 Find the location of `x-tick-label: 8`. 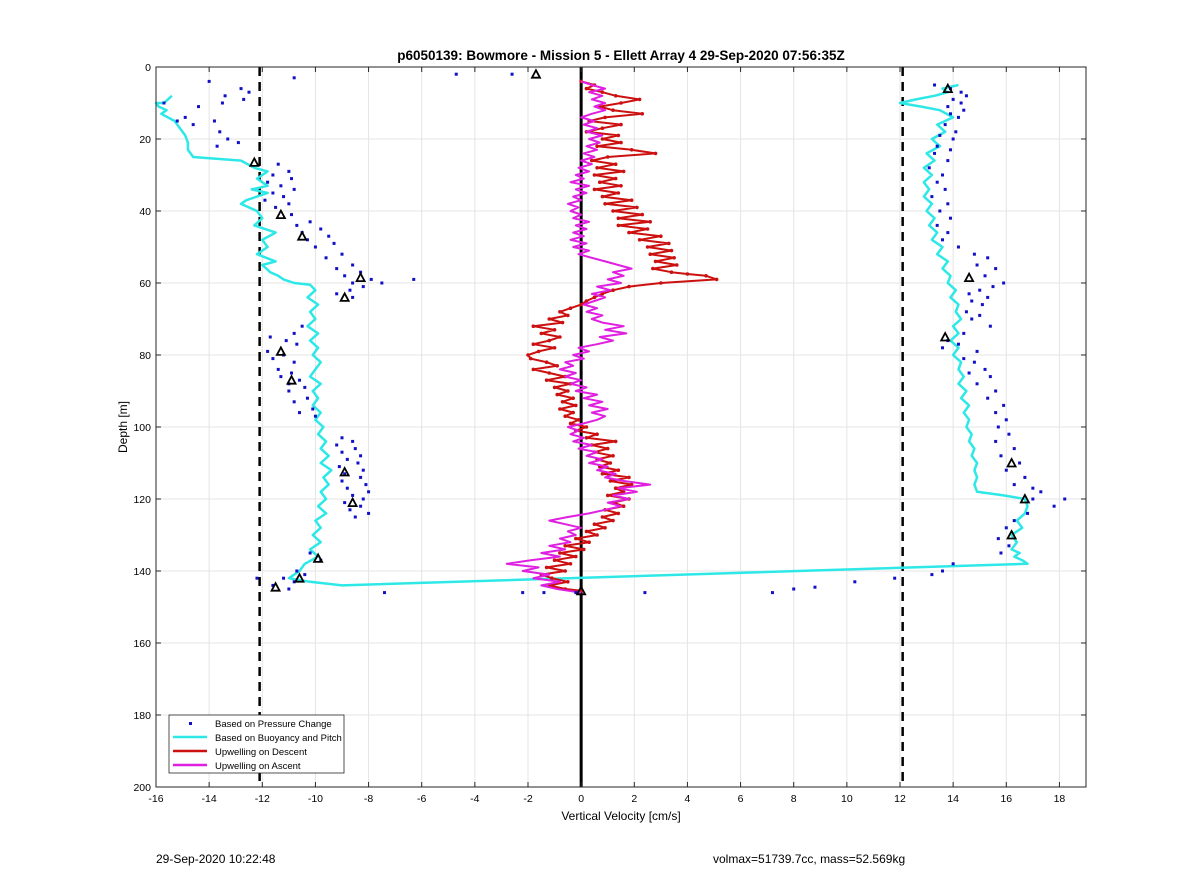

x-tick-label: 8 is located at coordinates (794, 799).